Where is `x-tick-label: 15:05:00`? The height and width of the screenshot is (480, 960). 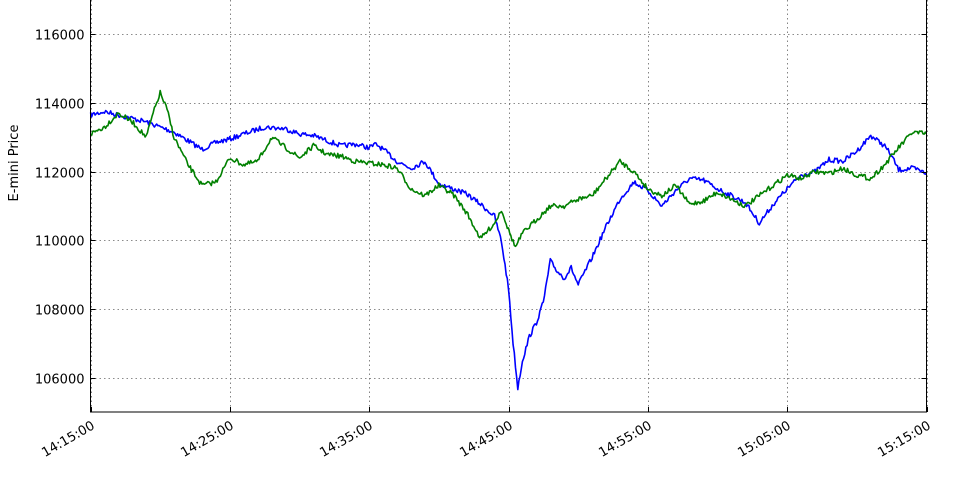
x-tick-label: 15:05:00 is located at coordinates (764, 439).